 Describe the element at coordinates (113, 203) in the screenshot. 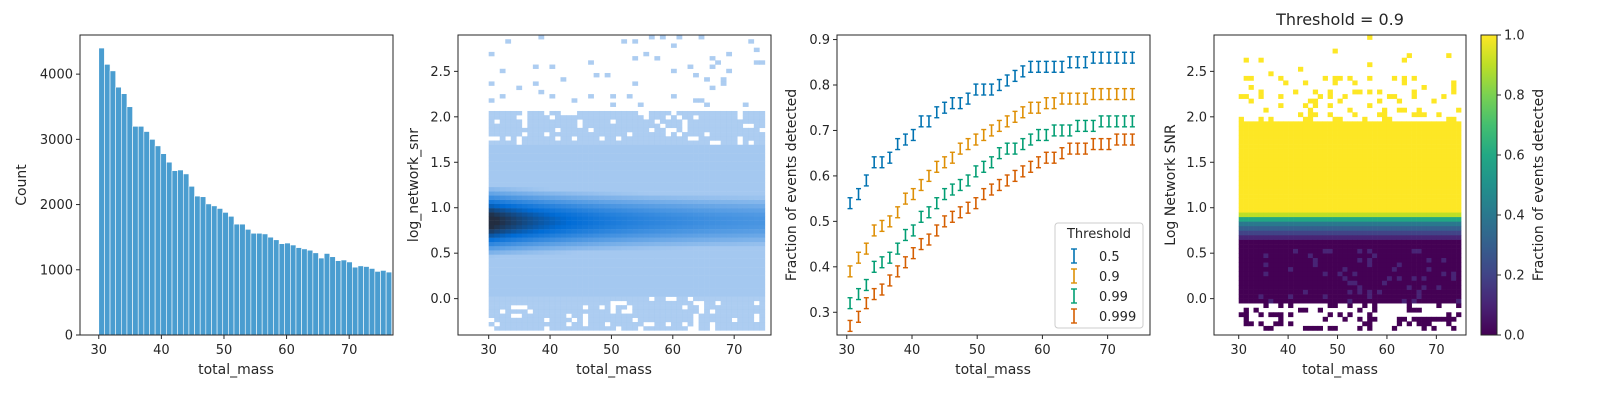

I see `histogram-bar` at that location.